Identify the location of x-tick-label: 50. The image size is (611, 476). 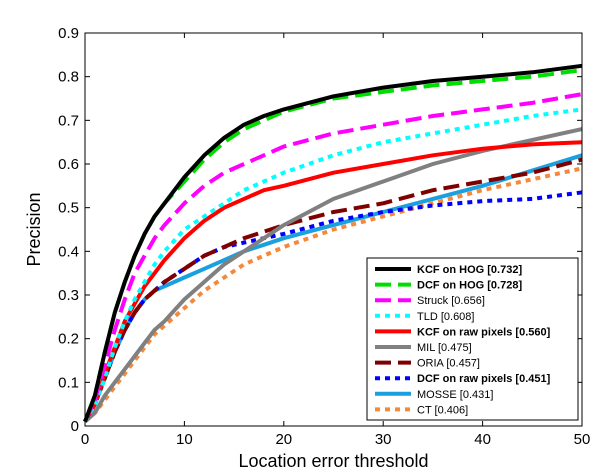
(582, 439).